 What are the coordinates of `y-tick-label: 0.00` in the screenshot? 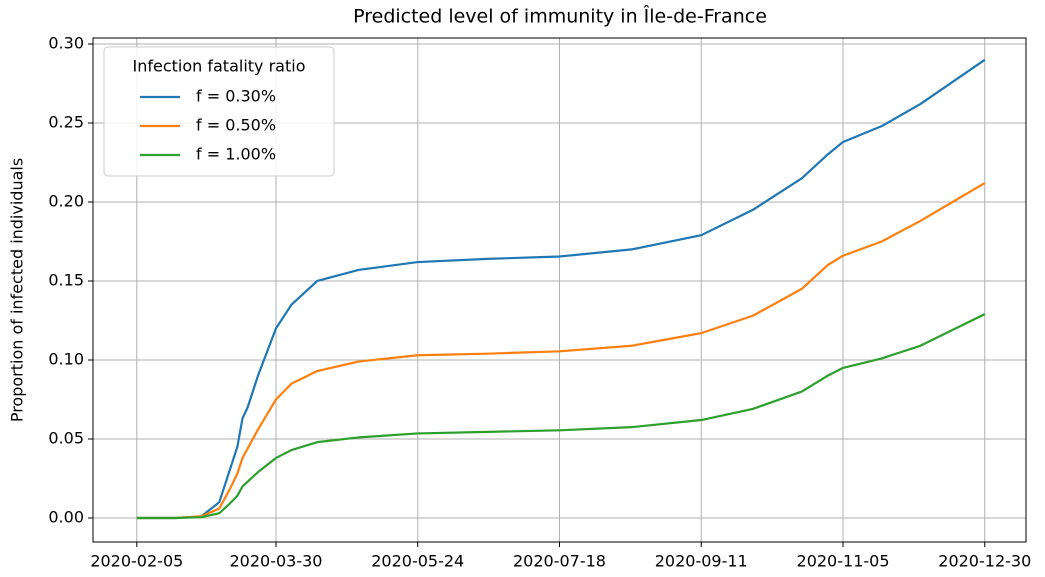 It's located at (66, 516).